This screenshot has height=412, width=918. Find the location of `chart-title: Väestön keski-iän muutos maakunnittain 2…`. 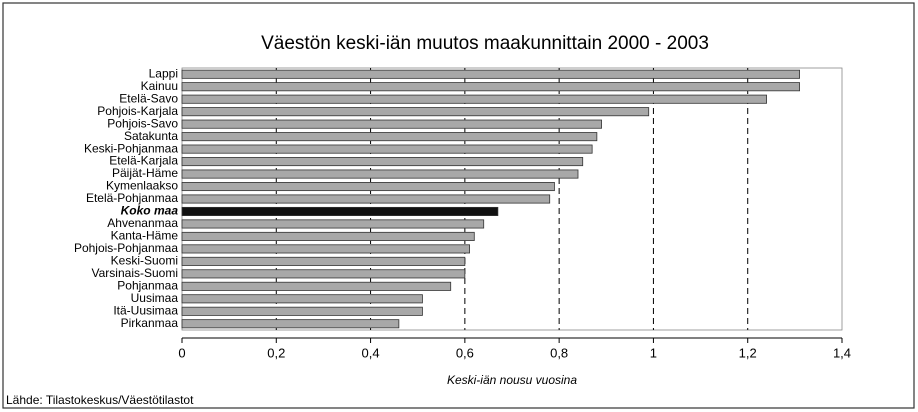

chart-title: Väestön keski-iän muutos maakunnittain 2… is located at coordinates (485, 43).